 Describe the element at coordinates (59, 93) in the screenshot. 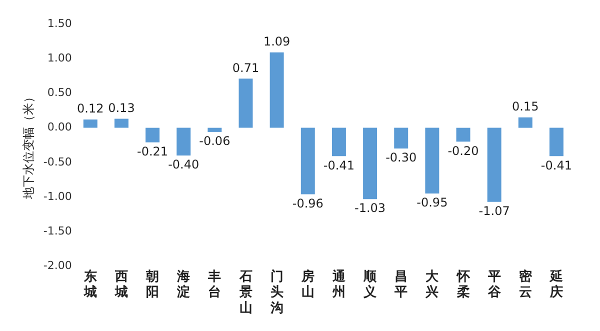

I see `y-tick-label: 0.50` at that location.